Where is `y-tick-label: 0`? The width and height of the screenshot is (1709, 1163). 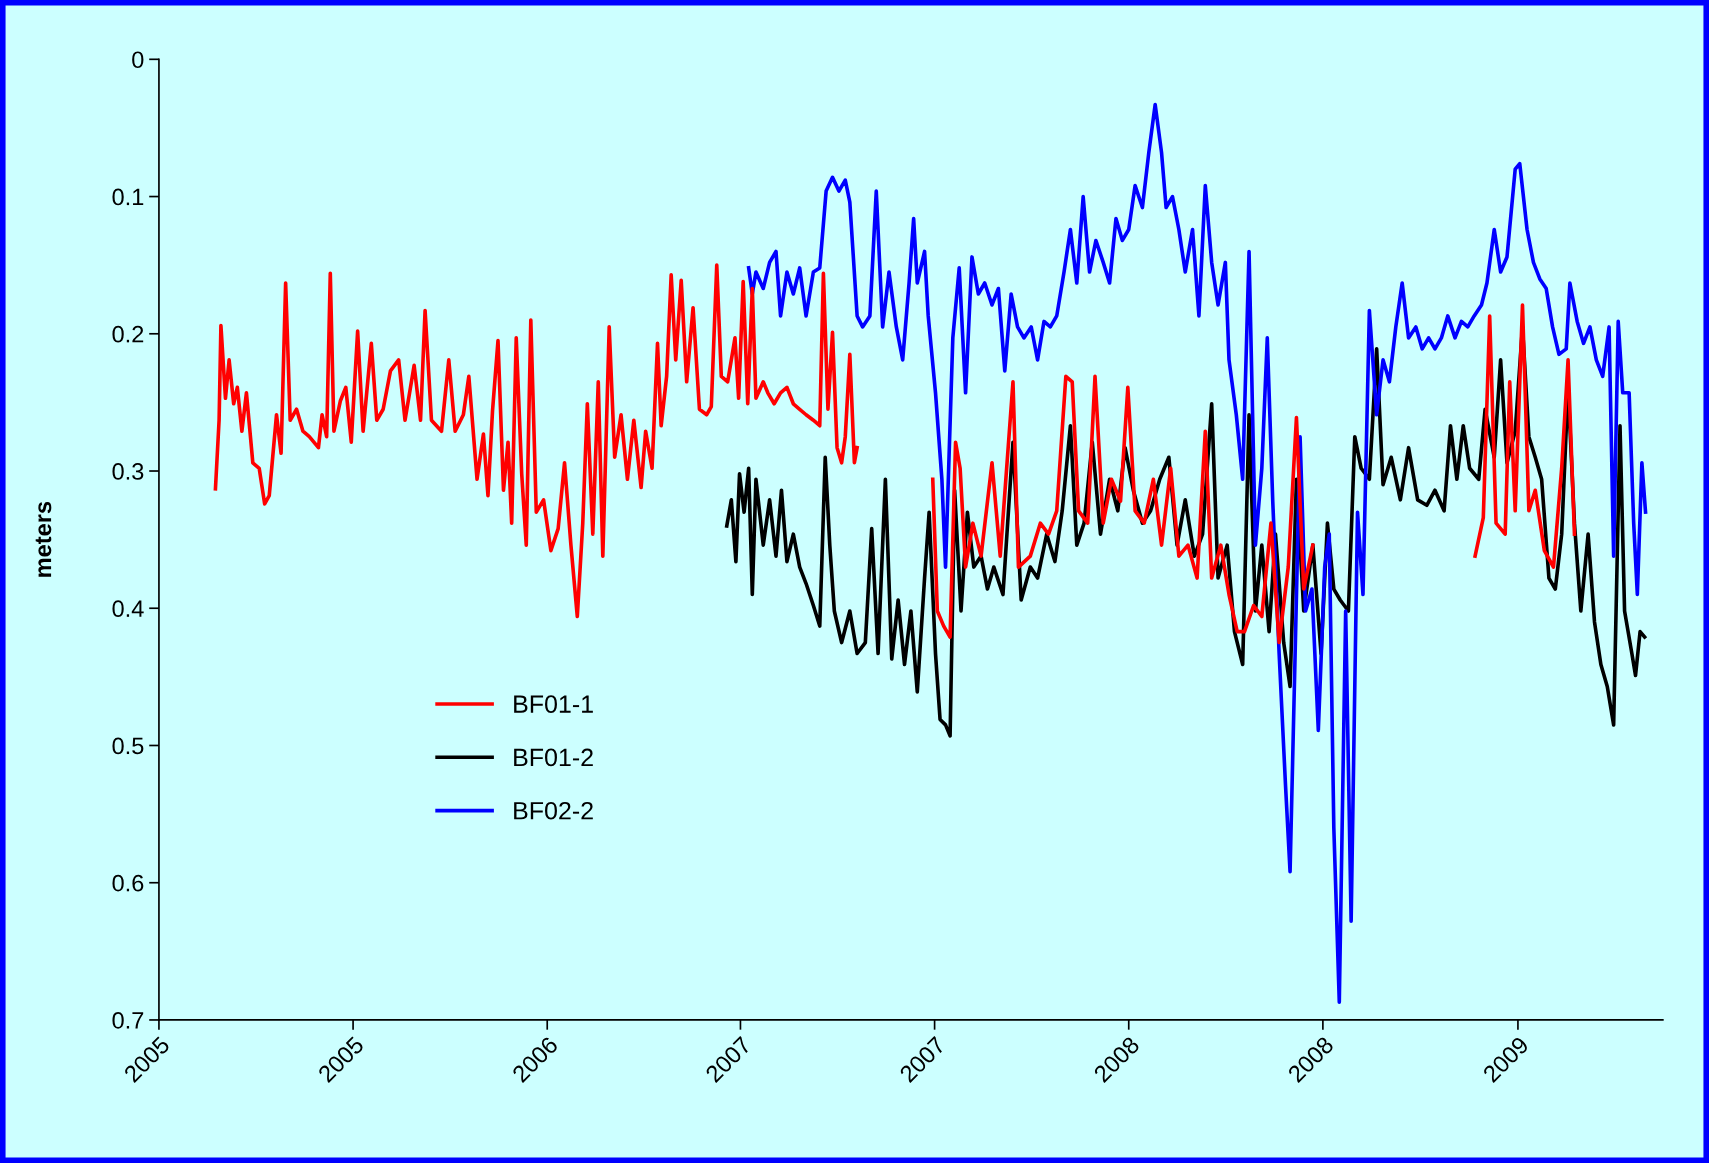
y-tick-label: 0 is located at coordinates (138, 60).